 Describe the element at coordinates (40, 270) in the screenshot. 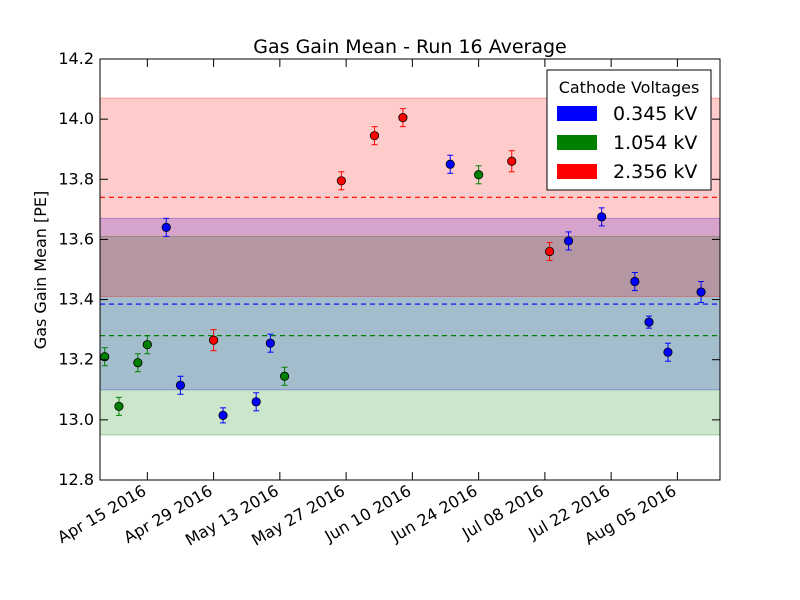

I see `y-axis-label: Gas Gain Mean [PE]` at that location.